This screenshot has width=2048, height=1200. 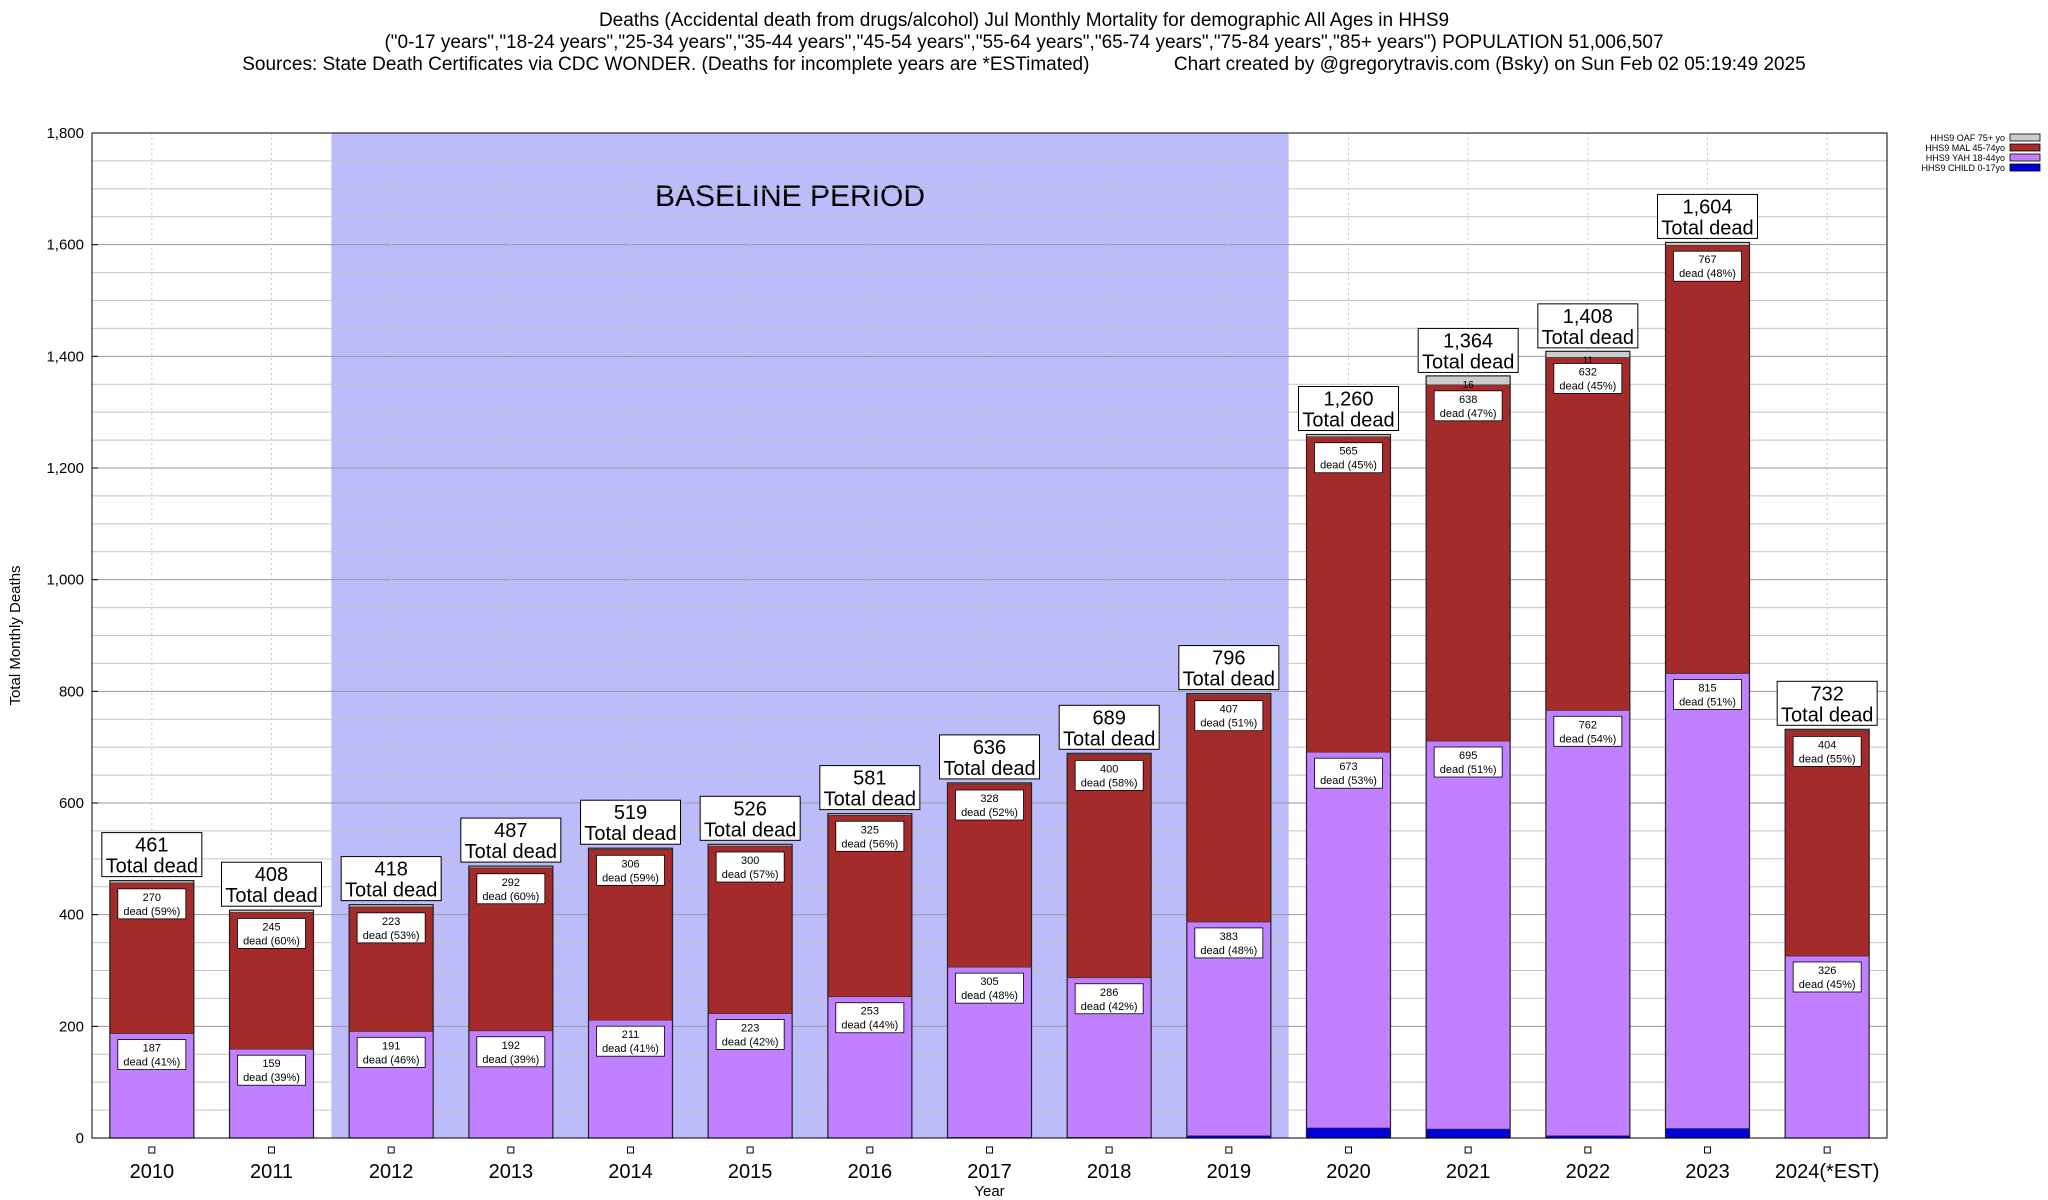 What do you see at coordinates (1707, 260) in the screenshot?
I see `segment-value-label: 767` at bounding box center [1707, 260].